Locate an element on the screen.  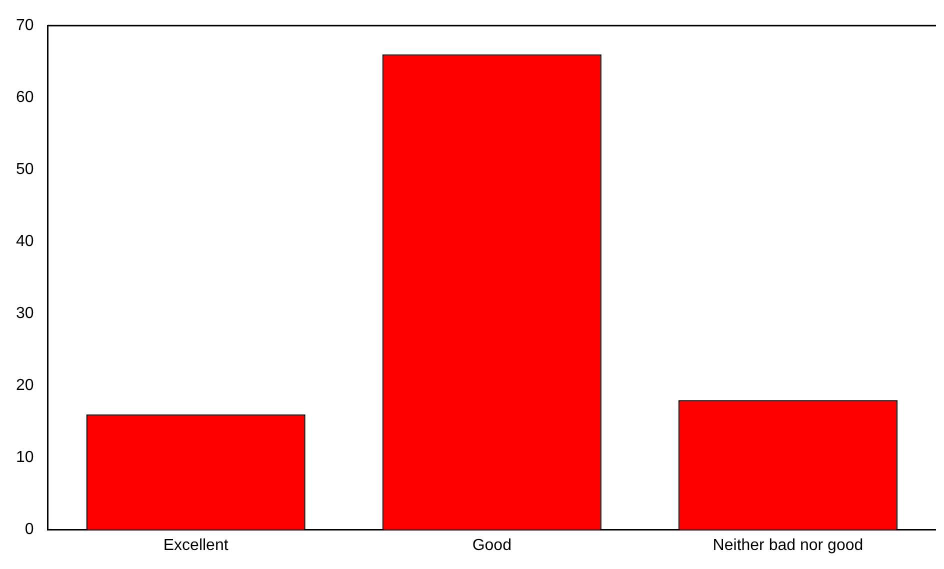
y-tick-label: 30 is located at coordinates (25, 313).